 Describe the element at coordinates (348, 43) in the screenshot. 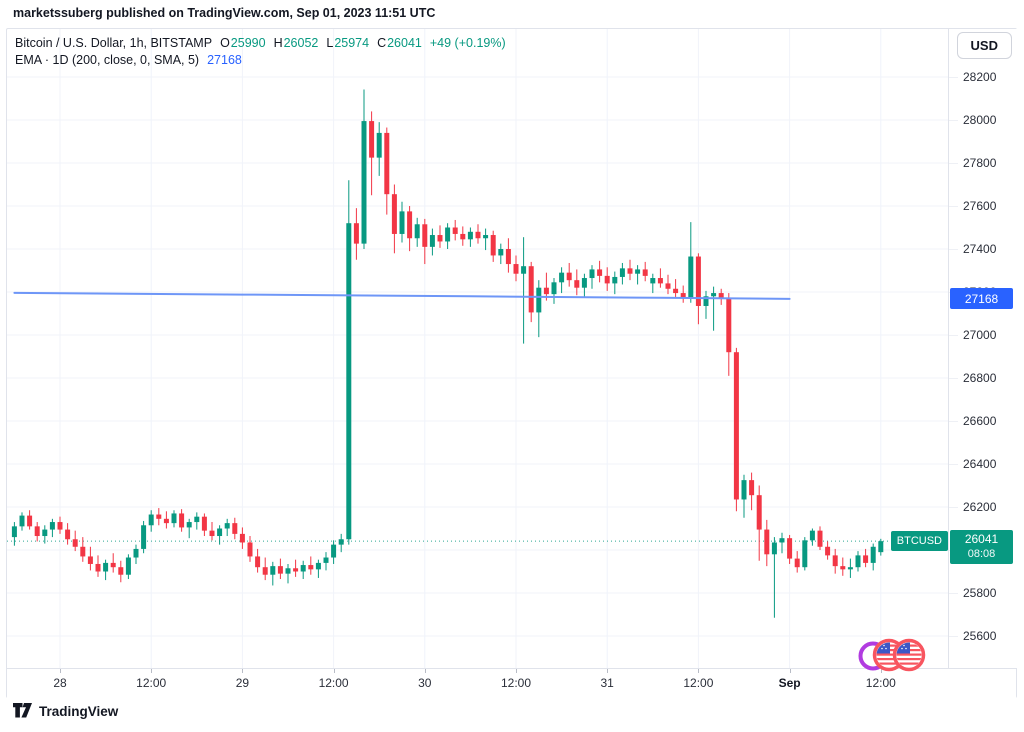

I see `ohlc-low: L 25974` at that location.